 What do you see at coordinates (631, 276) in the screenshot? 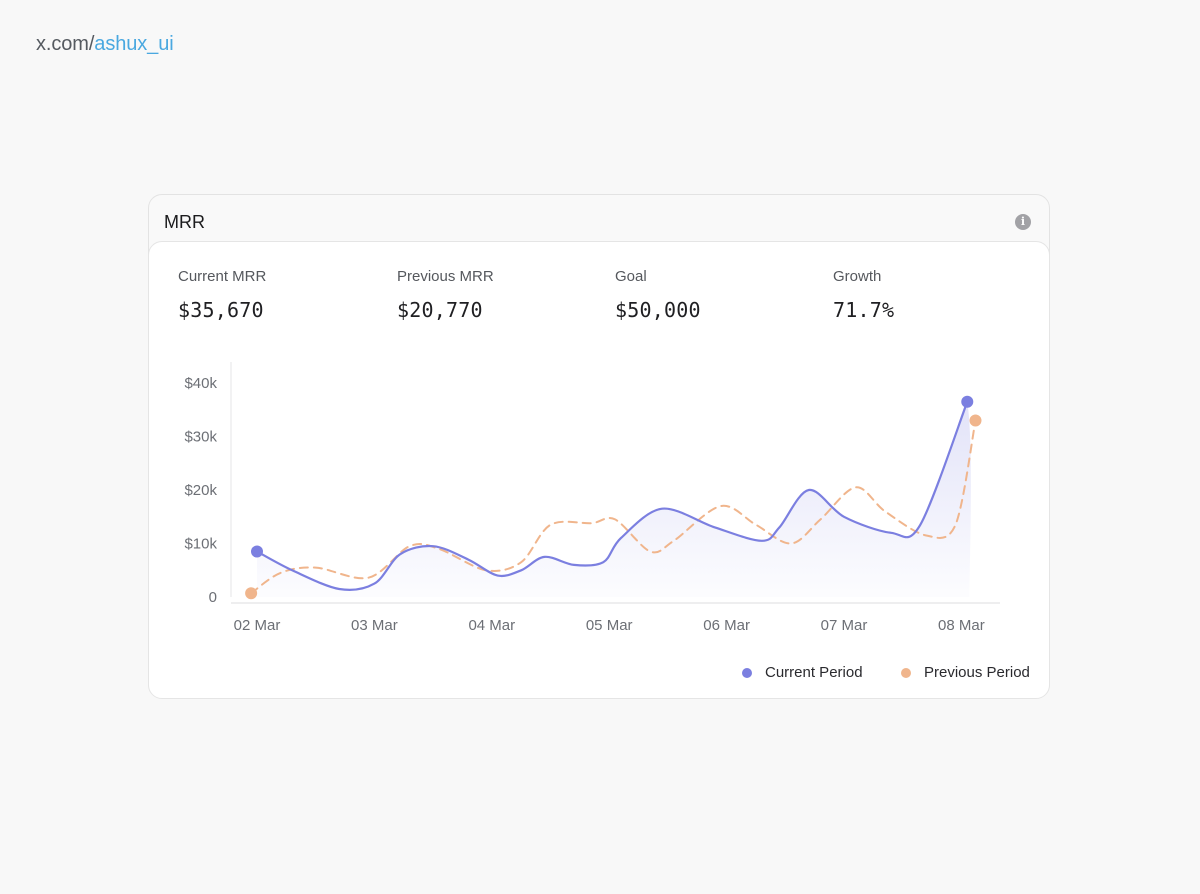
I see `stat-label: Goal` at bounding box center [631, 276].